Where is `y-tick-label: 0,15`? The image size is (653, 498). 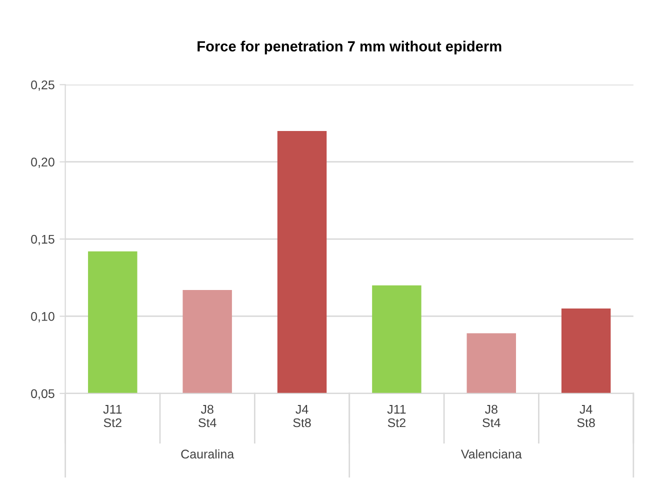
y-tick-label: 0,15 is located at coordinates (42, 240).